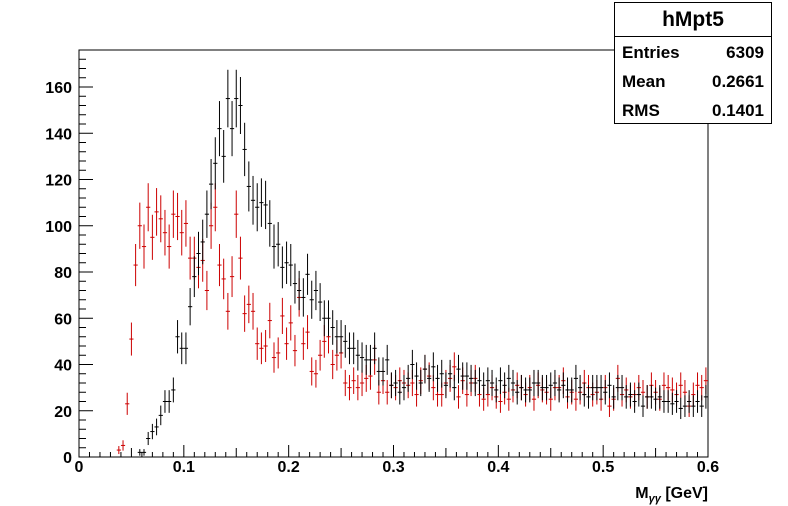  Describe the element at coordinates (289, 467) in the screenshot. I see `x-tick-label: 0.2` at that location.